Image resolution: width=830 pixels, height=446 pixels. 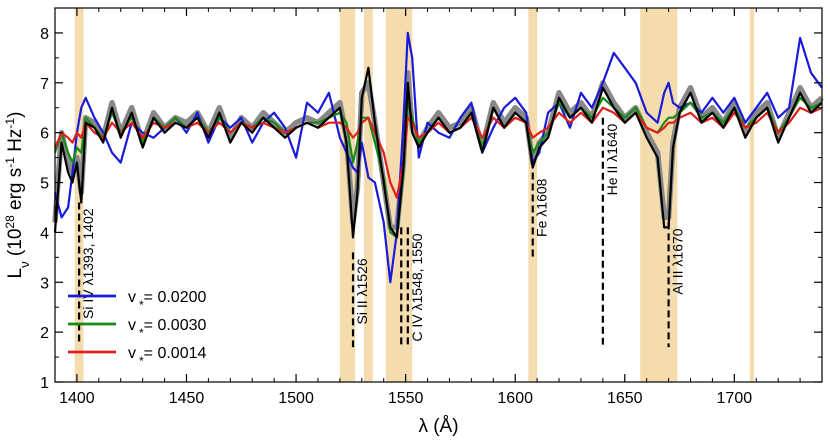 I want to click on y-label-sub: ν, so click(x=24, y=264).